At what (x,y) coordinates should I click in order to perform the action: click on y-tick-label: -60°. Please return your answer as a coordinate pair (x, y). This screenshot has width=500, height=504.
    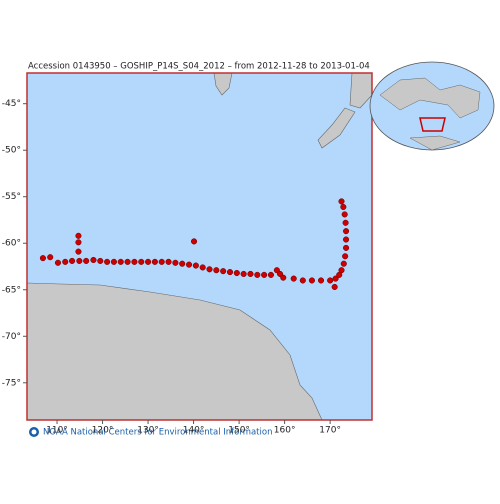
    Looking at the image, I should click on (11, 244).